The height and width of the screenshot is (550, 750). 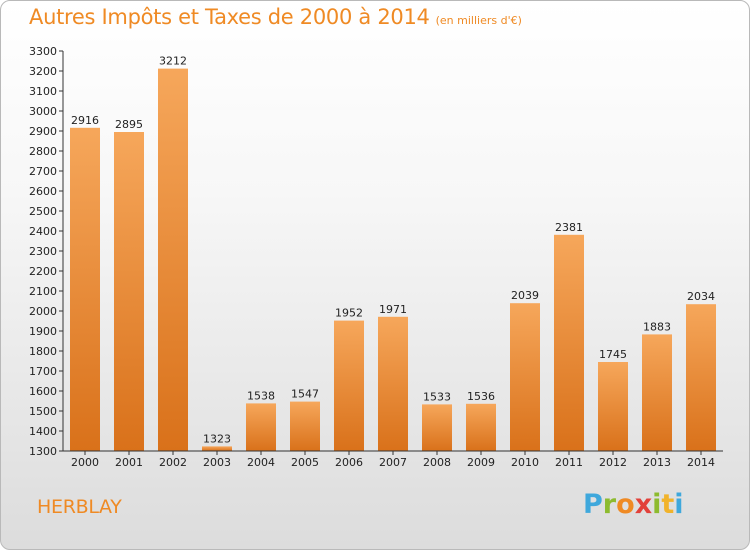 I want to click on x-tick-label: 2003, so click(x=217, y=462).